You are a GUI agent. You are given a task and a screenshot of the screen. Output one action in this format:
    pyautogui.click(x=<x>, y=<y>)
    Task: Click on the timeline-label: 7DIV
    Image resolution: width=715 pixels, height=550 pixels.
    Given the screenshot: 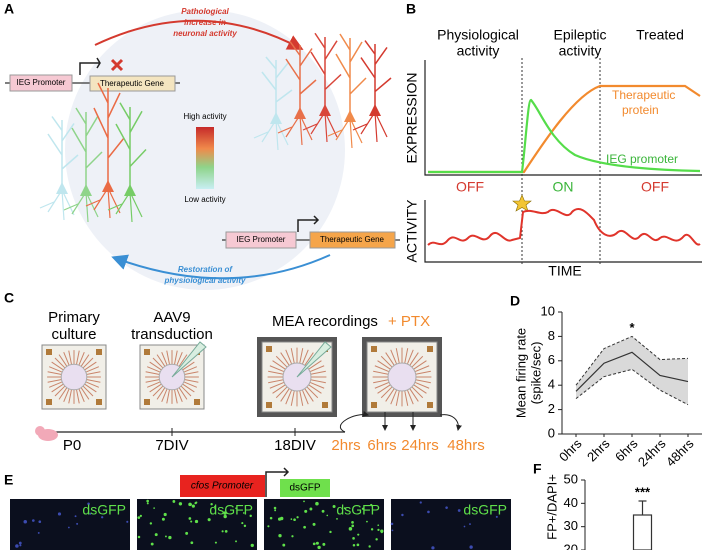 What is the action you would take?
    pyautogui.click(x=171, y=445)
    